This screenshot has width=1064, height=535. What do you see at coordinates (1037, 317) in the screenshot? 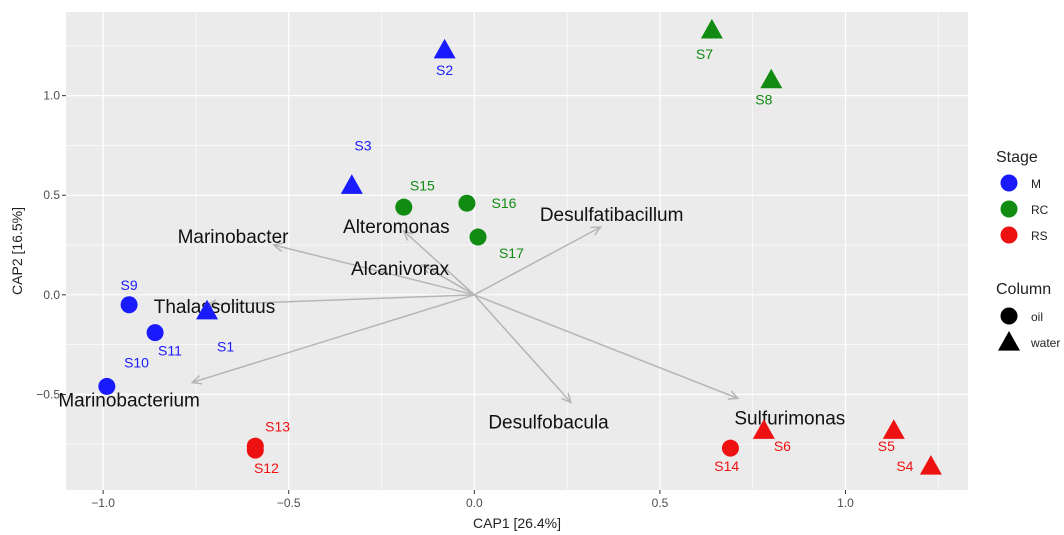
I see `legend-label-column: oil` at bounding box center [1037, 317].